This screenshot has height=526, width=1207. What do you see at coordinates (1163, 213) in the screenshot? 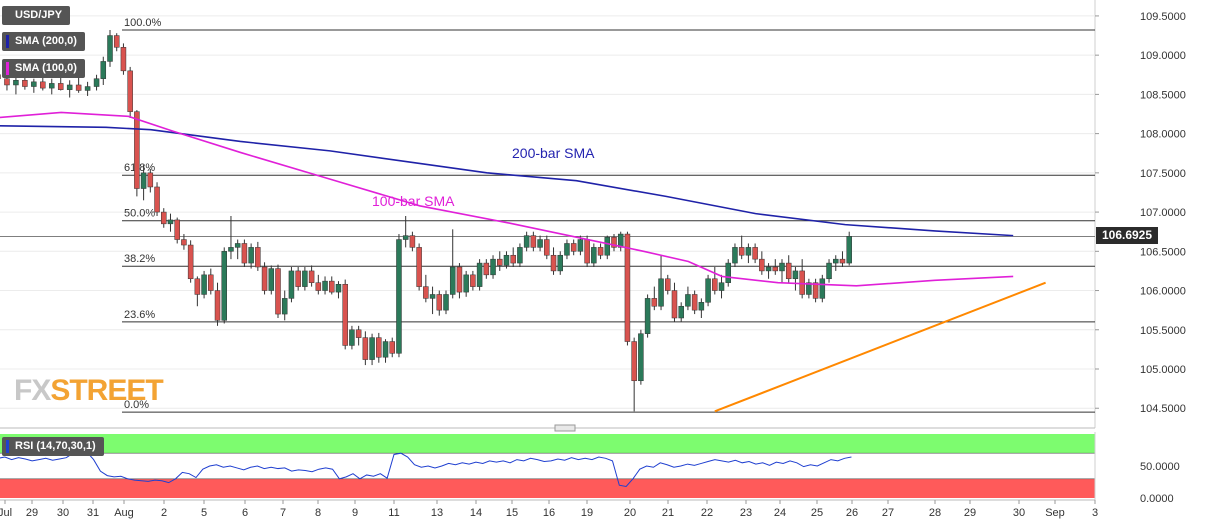
I see `price-tick-label: 107.0000` at bounding box center [1163, 213].